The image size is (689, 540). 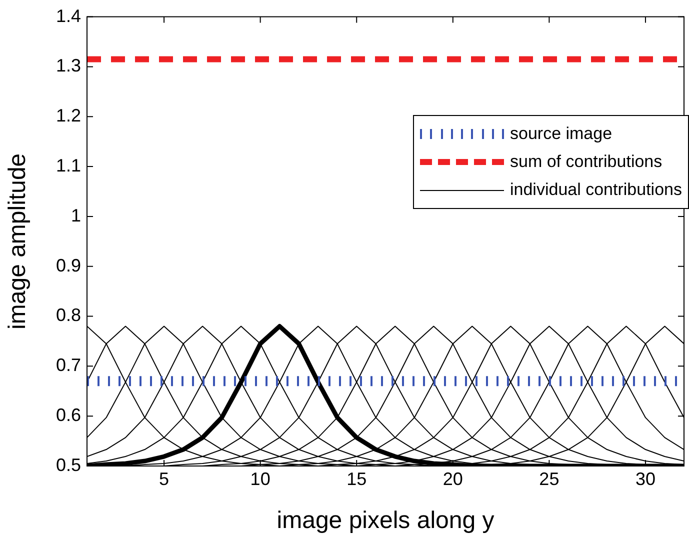 I want to click on legend-label: individual contributions, so click(x=596, y=190).